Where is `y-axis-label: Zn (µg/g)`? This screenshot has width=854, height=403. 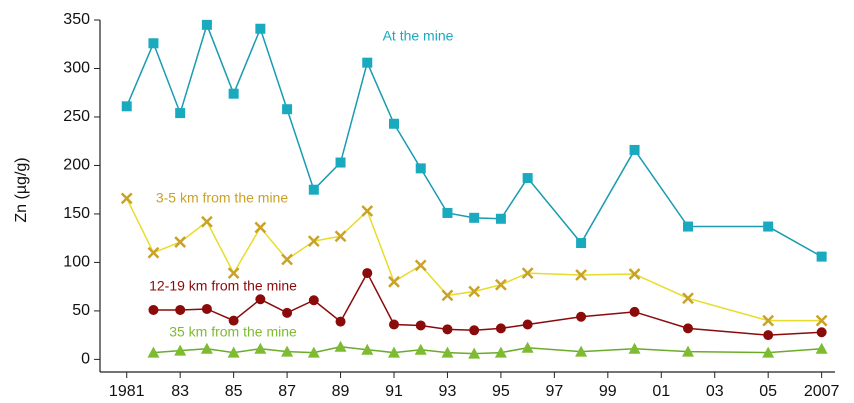
y-axis-label: Zn (µg/g) is located at coordinates (21, 189).